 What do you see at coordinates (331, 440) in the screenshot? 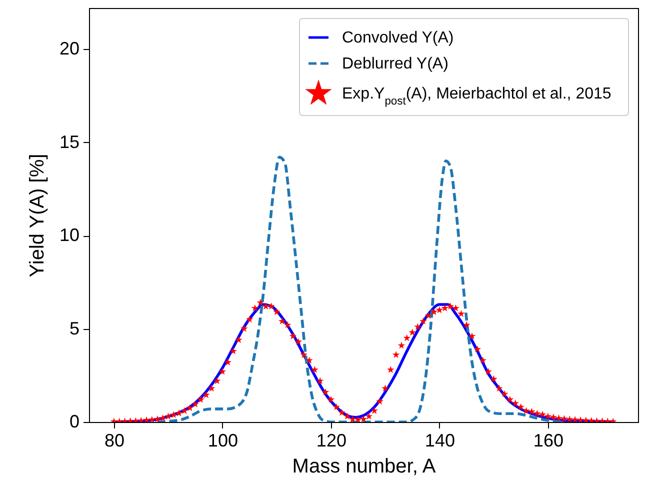
I see `x-tick-label: 120` at bounding box center [331, 440].